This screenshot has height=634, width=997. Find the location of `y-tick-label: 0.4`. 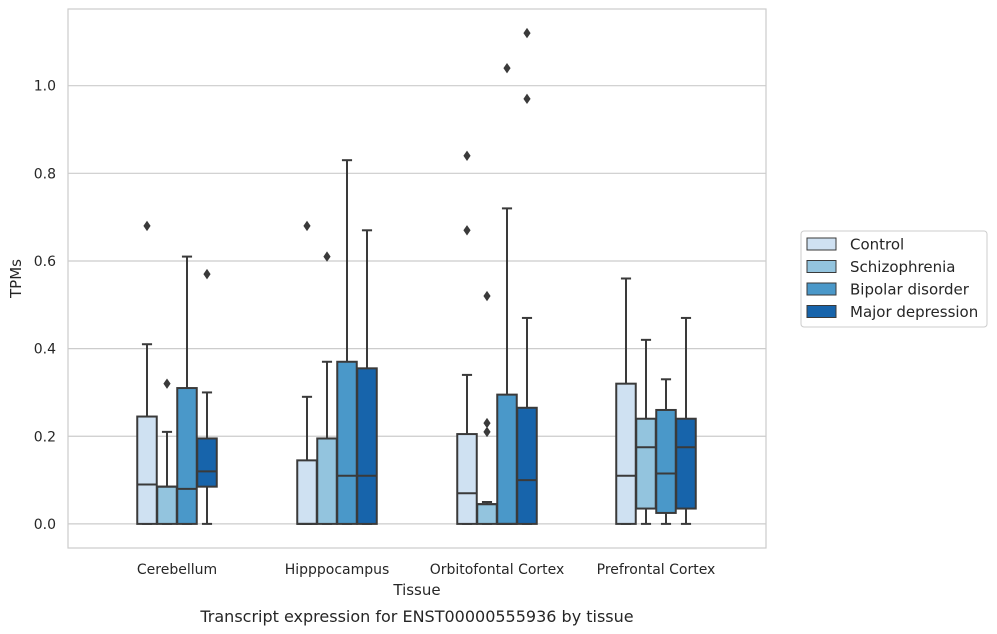

y-tick-label: 0.4 is located at coordinates (45, 350).